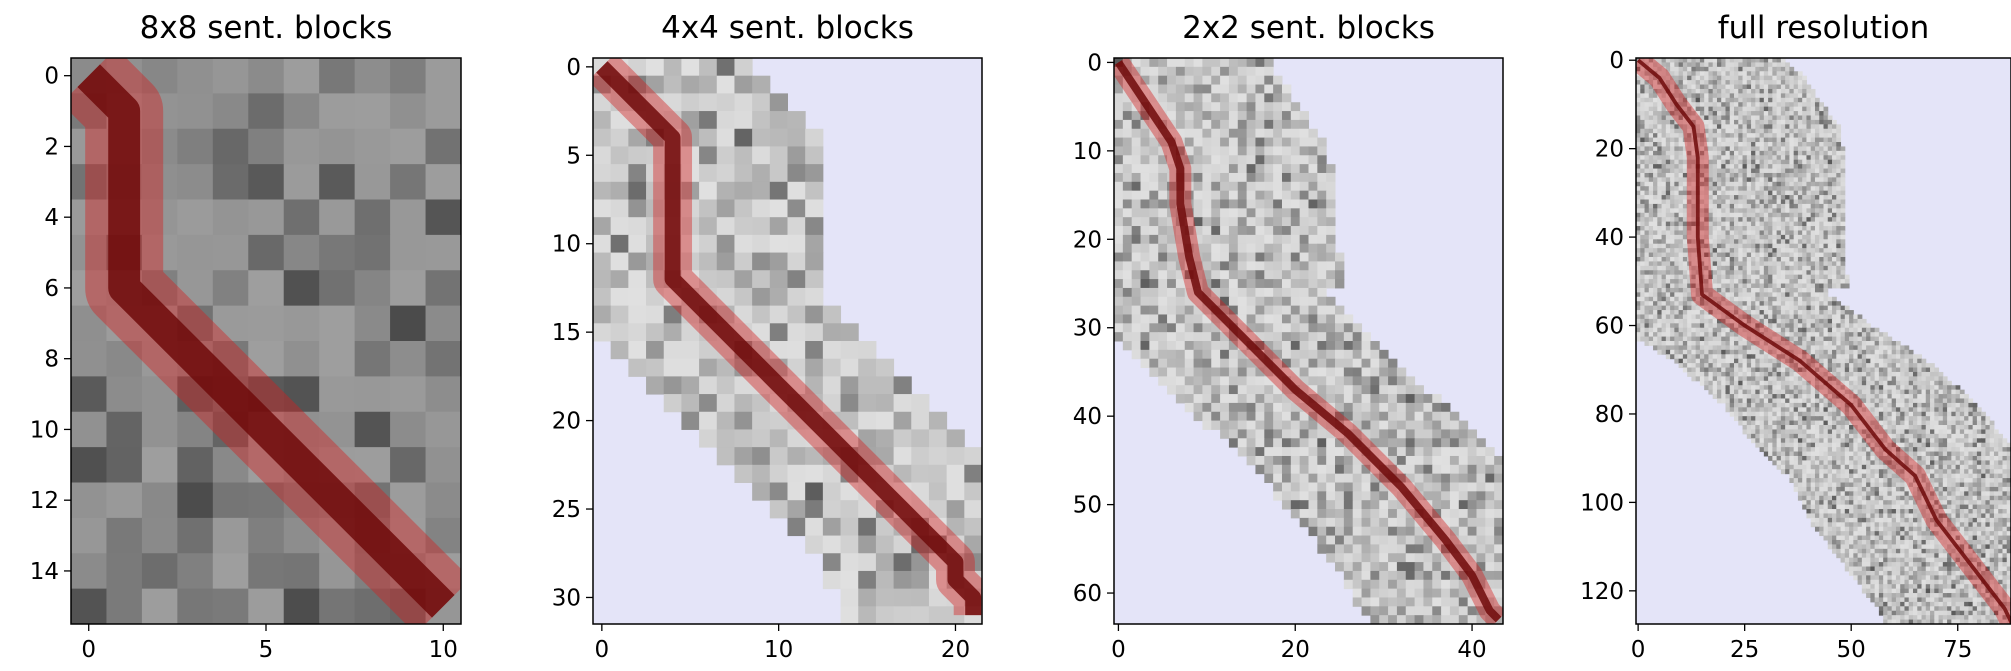 The width and height of the screenshot is (2011, 671). I want to click on y-tick-label: 25, so click(566, 510).